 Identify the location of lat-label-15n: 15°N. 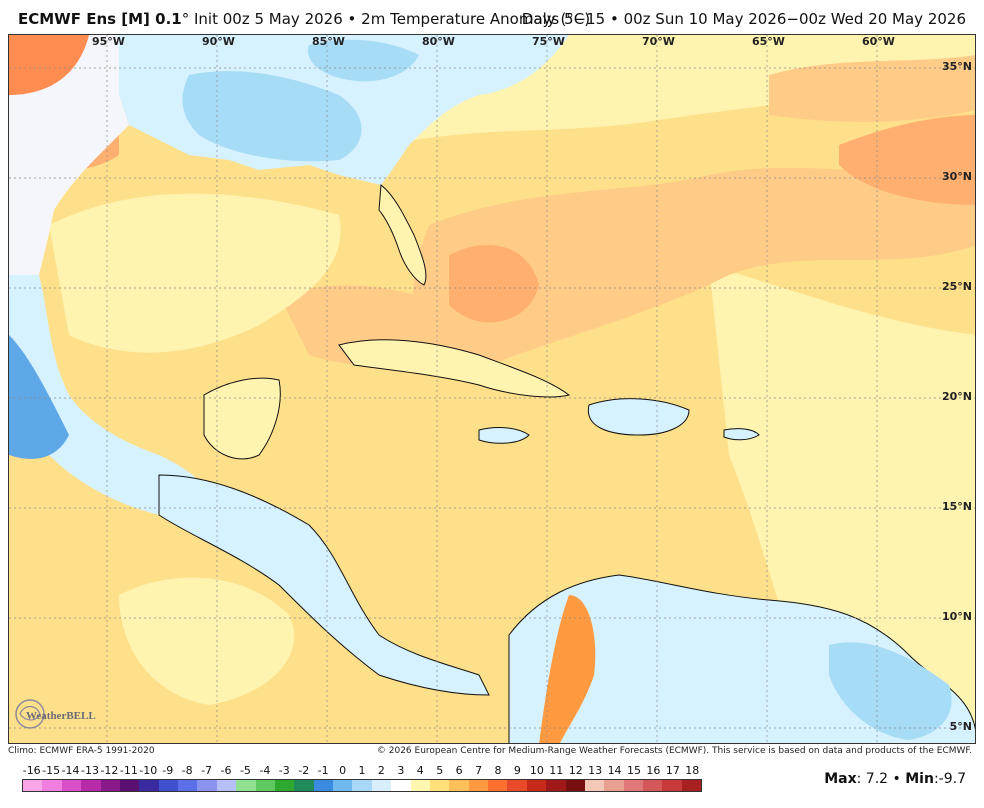
(956, 506).